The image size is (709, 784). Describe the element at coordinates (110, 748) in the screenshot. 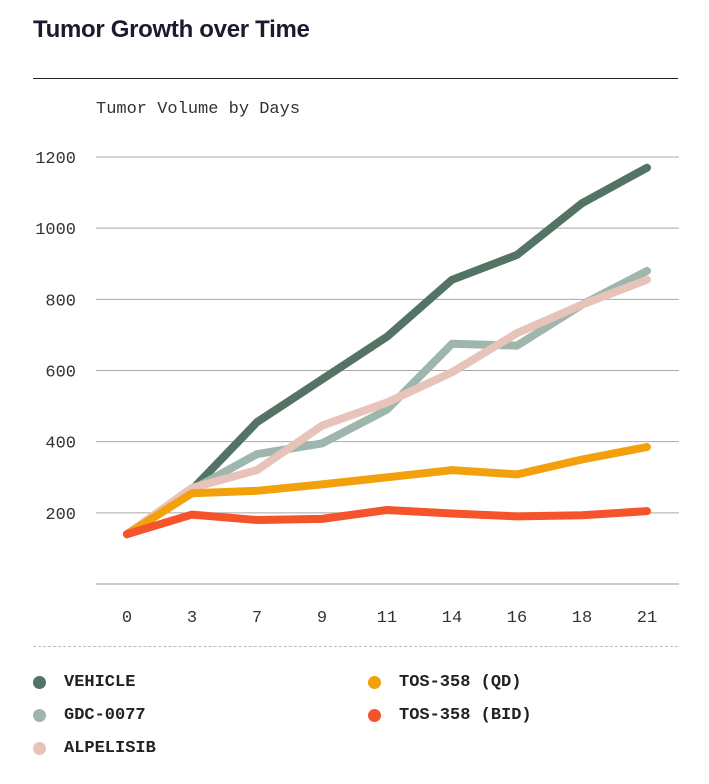

I see `legend-label: ALPELISIB` at that location.